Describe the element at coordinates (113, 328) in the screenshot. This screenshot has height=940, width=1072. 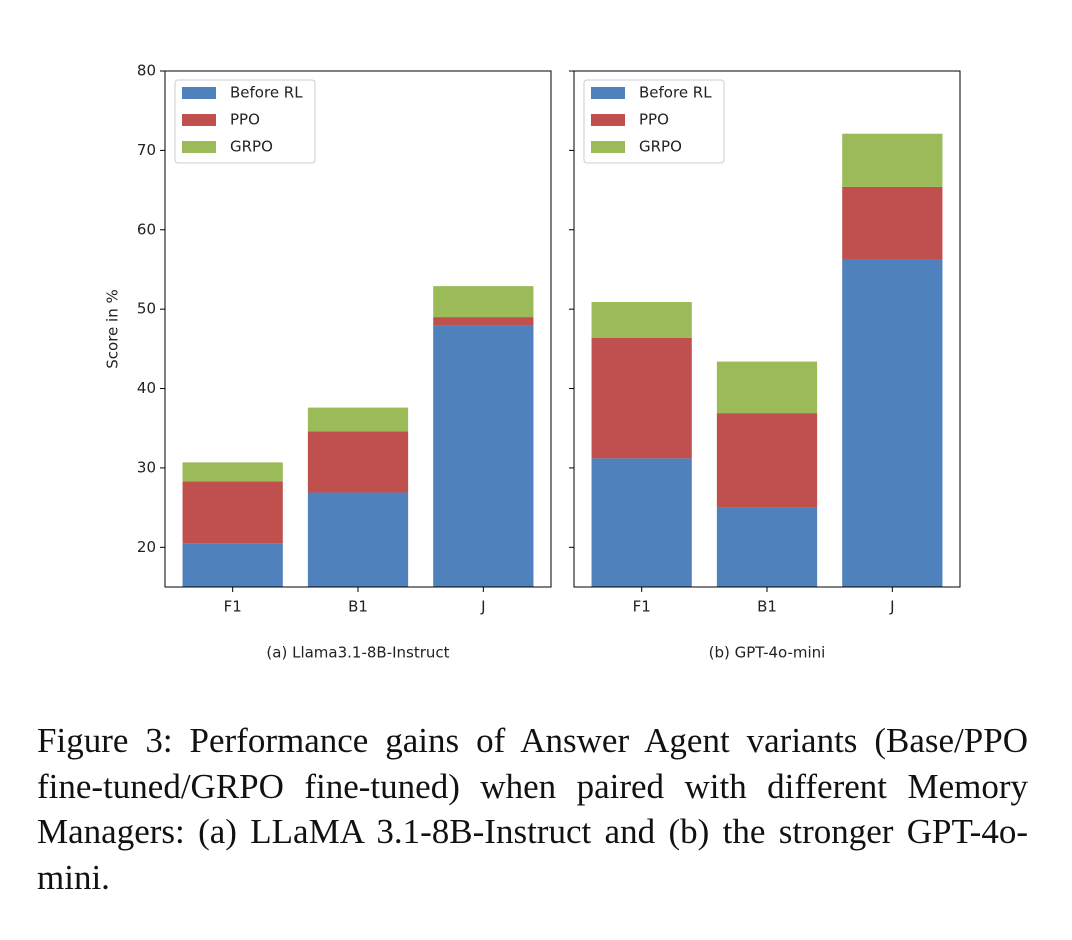
I see `y-axis-label: Score in %` at that location.